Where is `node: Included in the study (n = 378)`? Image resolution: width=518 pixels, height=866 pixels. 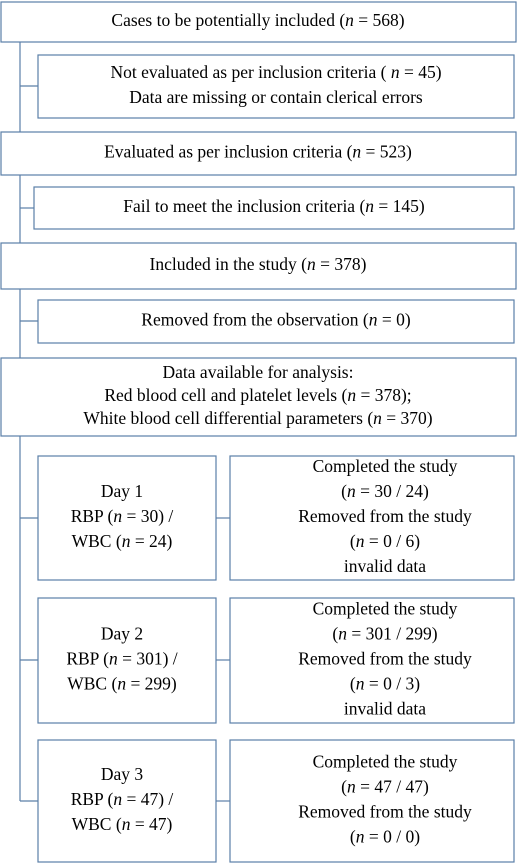
node: Included in the study (n = 378) is located at coordinates (258, 266).